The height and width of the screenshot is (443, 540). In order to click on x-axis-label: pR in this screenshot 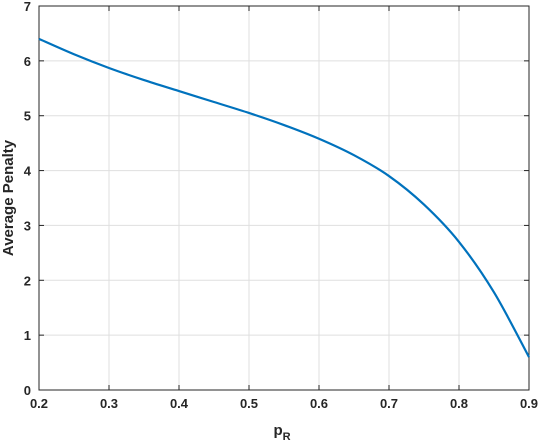, I will do `click(281, 432)`.